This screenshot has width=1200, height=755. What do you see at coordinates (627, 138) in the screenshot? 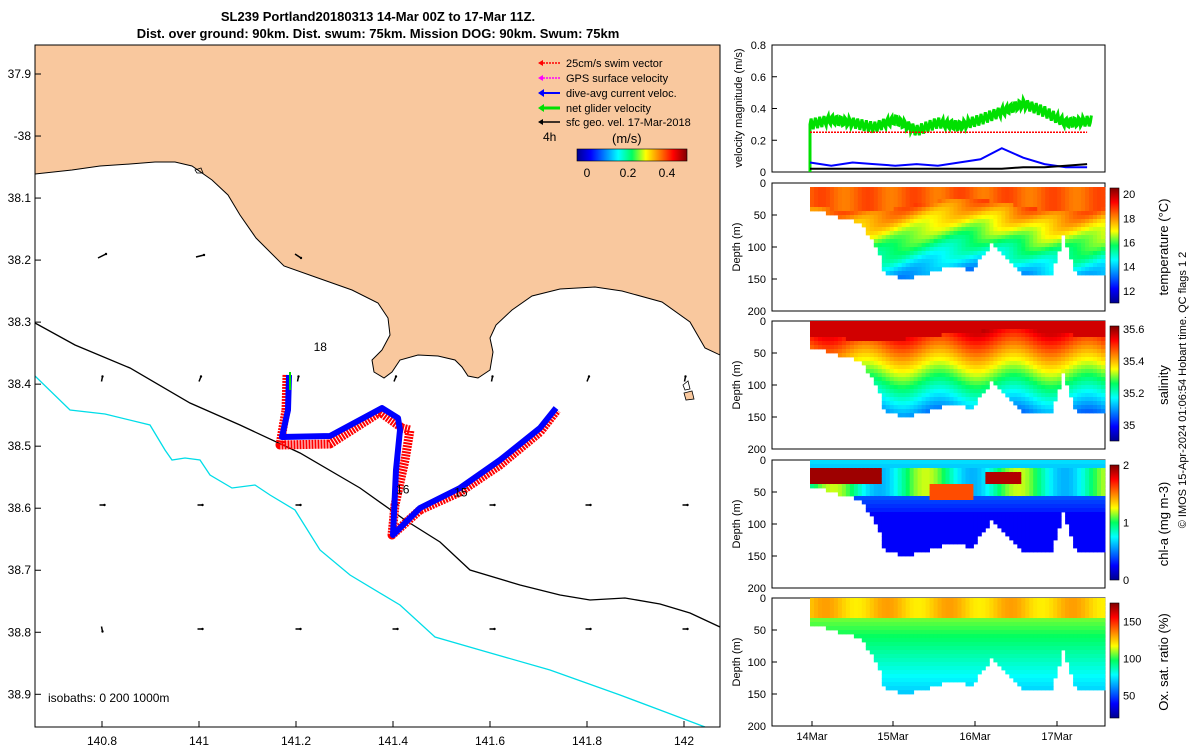
I see `colorbar-unit: (m/s)` at bounding box center [627, 138].